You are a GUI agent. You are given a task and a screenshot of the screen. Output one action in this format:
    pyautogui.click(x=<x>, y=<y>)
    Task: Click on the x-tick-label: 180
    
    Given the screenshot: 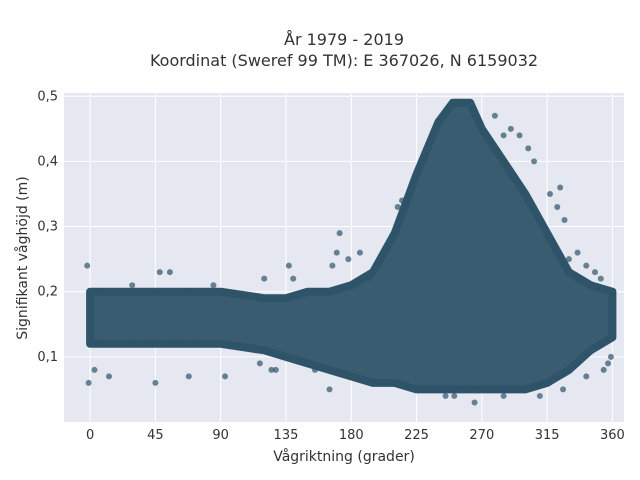 What is the action you would take?
    pyautogui.click(x=351, y=435)
    